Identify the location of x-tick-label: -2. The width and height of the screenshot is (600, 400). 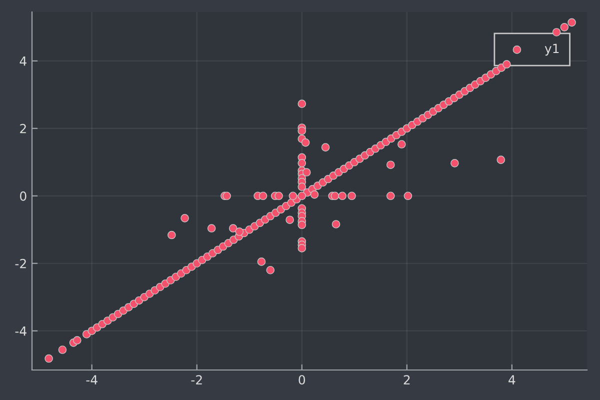
(196, 379).